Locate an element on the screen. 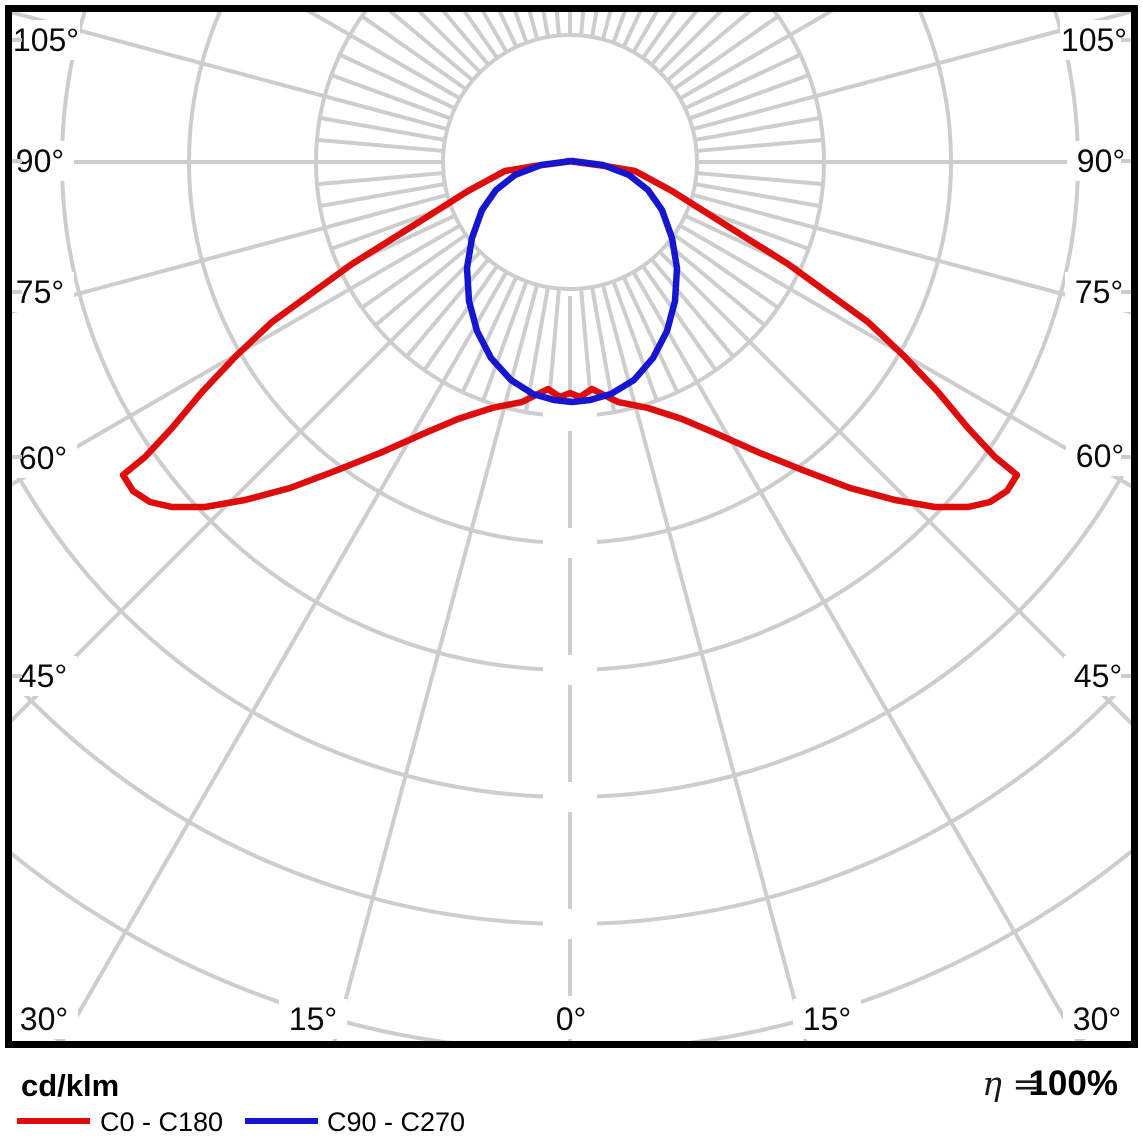 The image size is (1143, 1143). efficiency-value: 100% is located at coordinates (1073, 1083).